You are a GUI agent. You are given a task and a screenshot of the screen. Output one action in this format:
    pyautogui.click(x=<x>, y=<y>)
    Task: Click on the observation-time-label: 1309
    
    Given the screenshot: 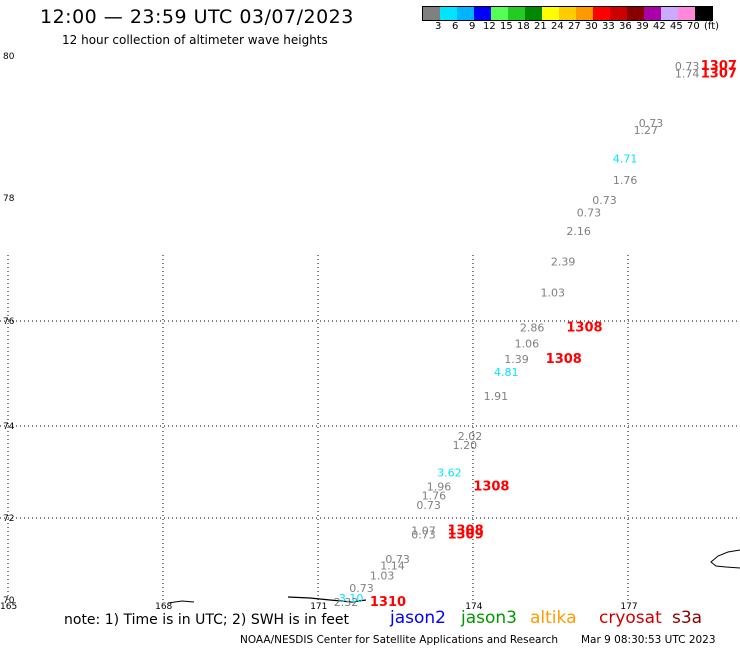 What is the action you would take?
    pyautogui.click(x=465, y=535)
    